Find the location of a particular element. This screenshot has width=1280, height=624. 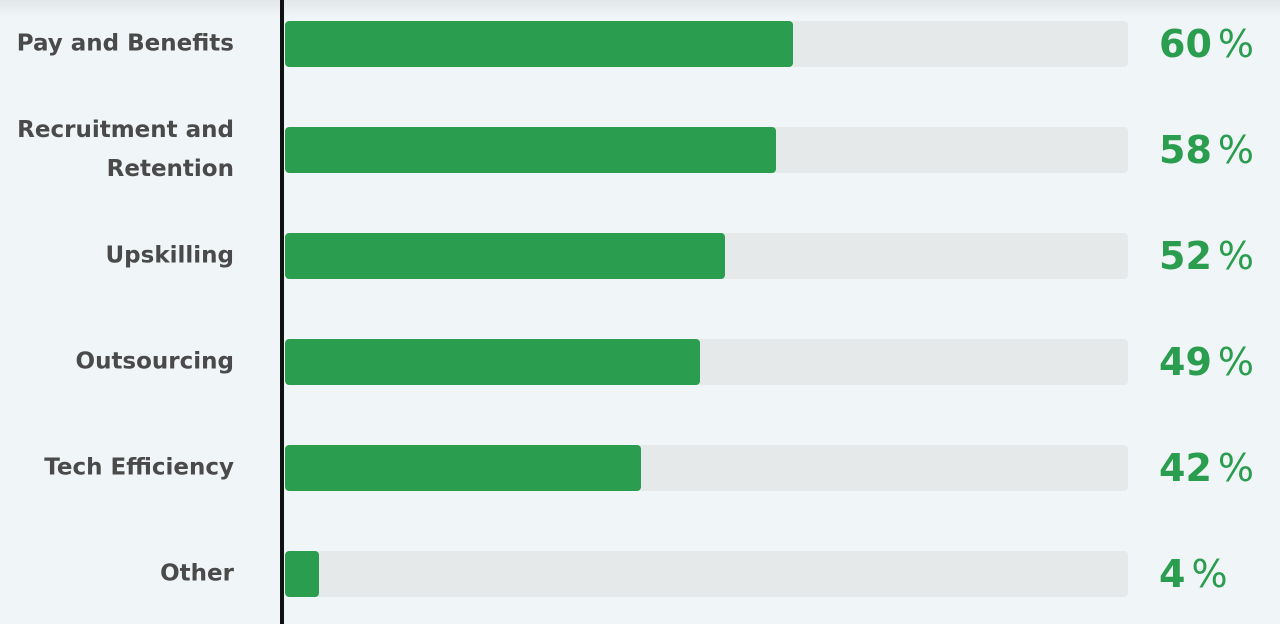

value-label: 42% is located at coordinates (1206, 468).